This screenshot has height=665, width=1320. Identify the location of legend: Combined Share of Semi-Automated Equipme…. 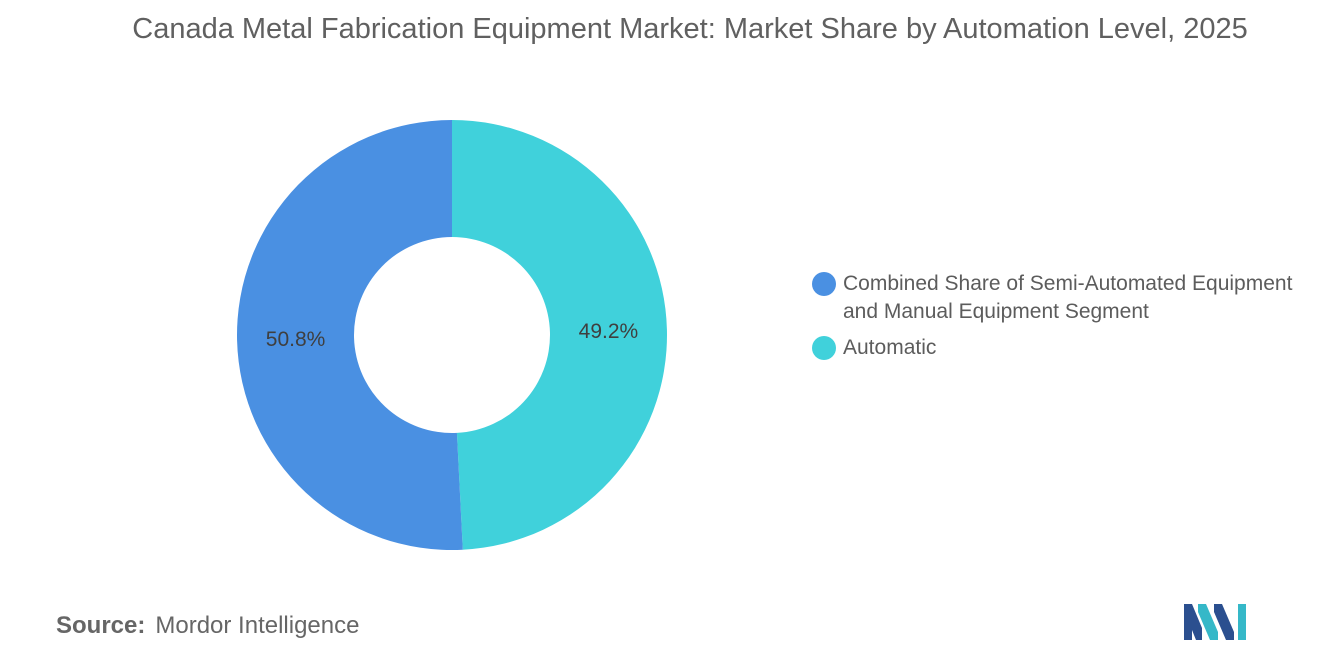
(1062, 320).